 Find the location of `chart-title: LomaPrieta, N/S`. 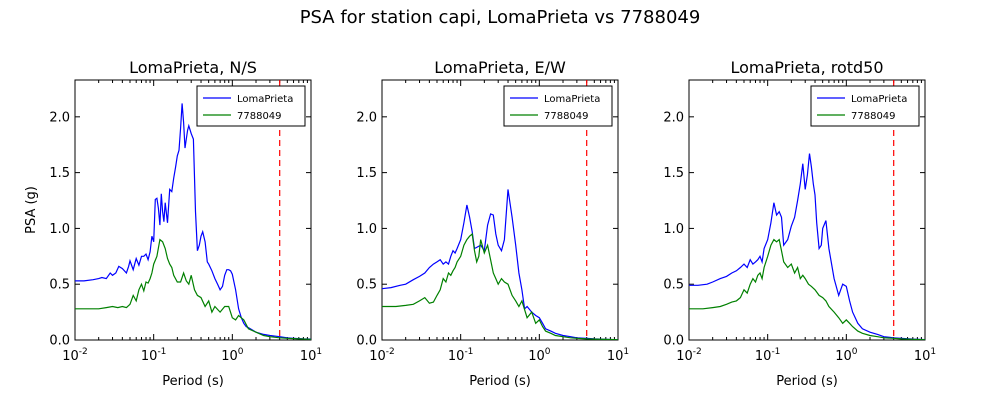

chart-title: LomaPrieta, N/S is located at coordinates (193, 67).